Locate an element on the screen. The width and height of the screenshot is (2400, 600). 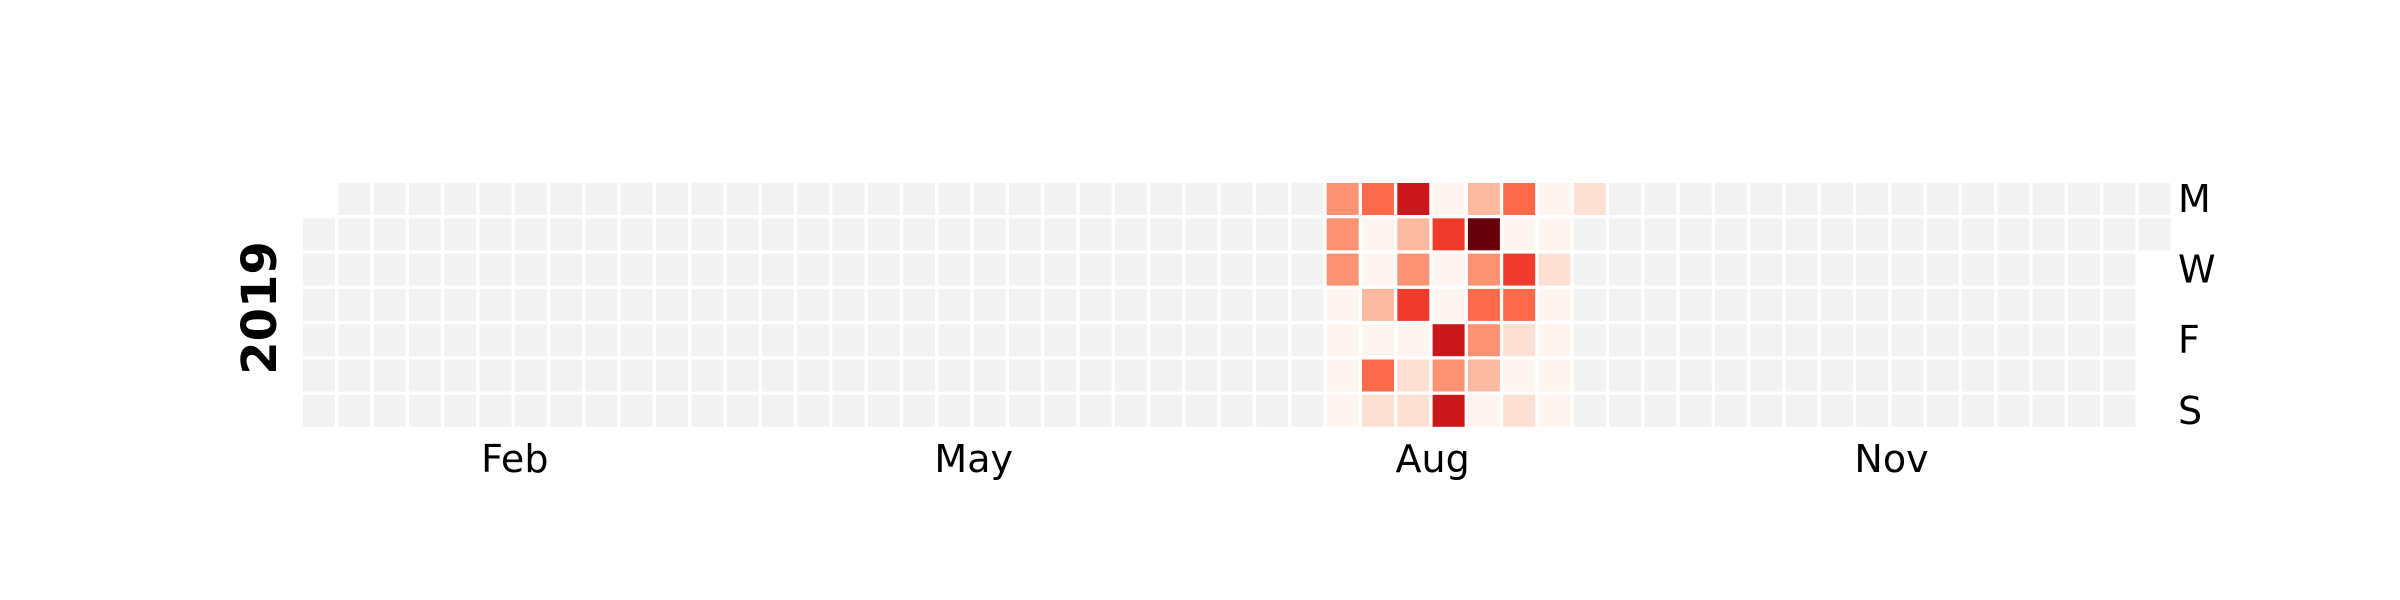
day-label: F is located at coordinates (2189, 340).